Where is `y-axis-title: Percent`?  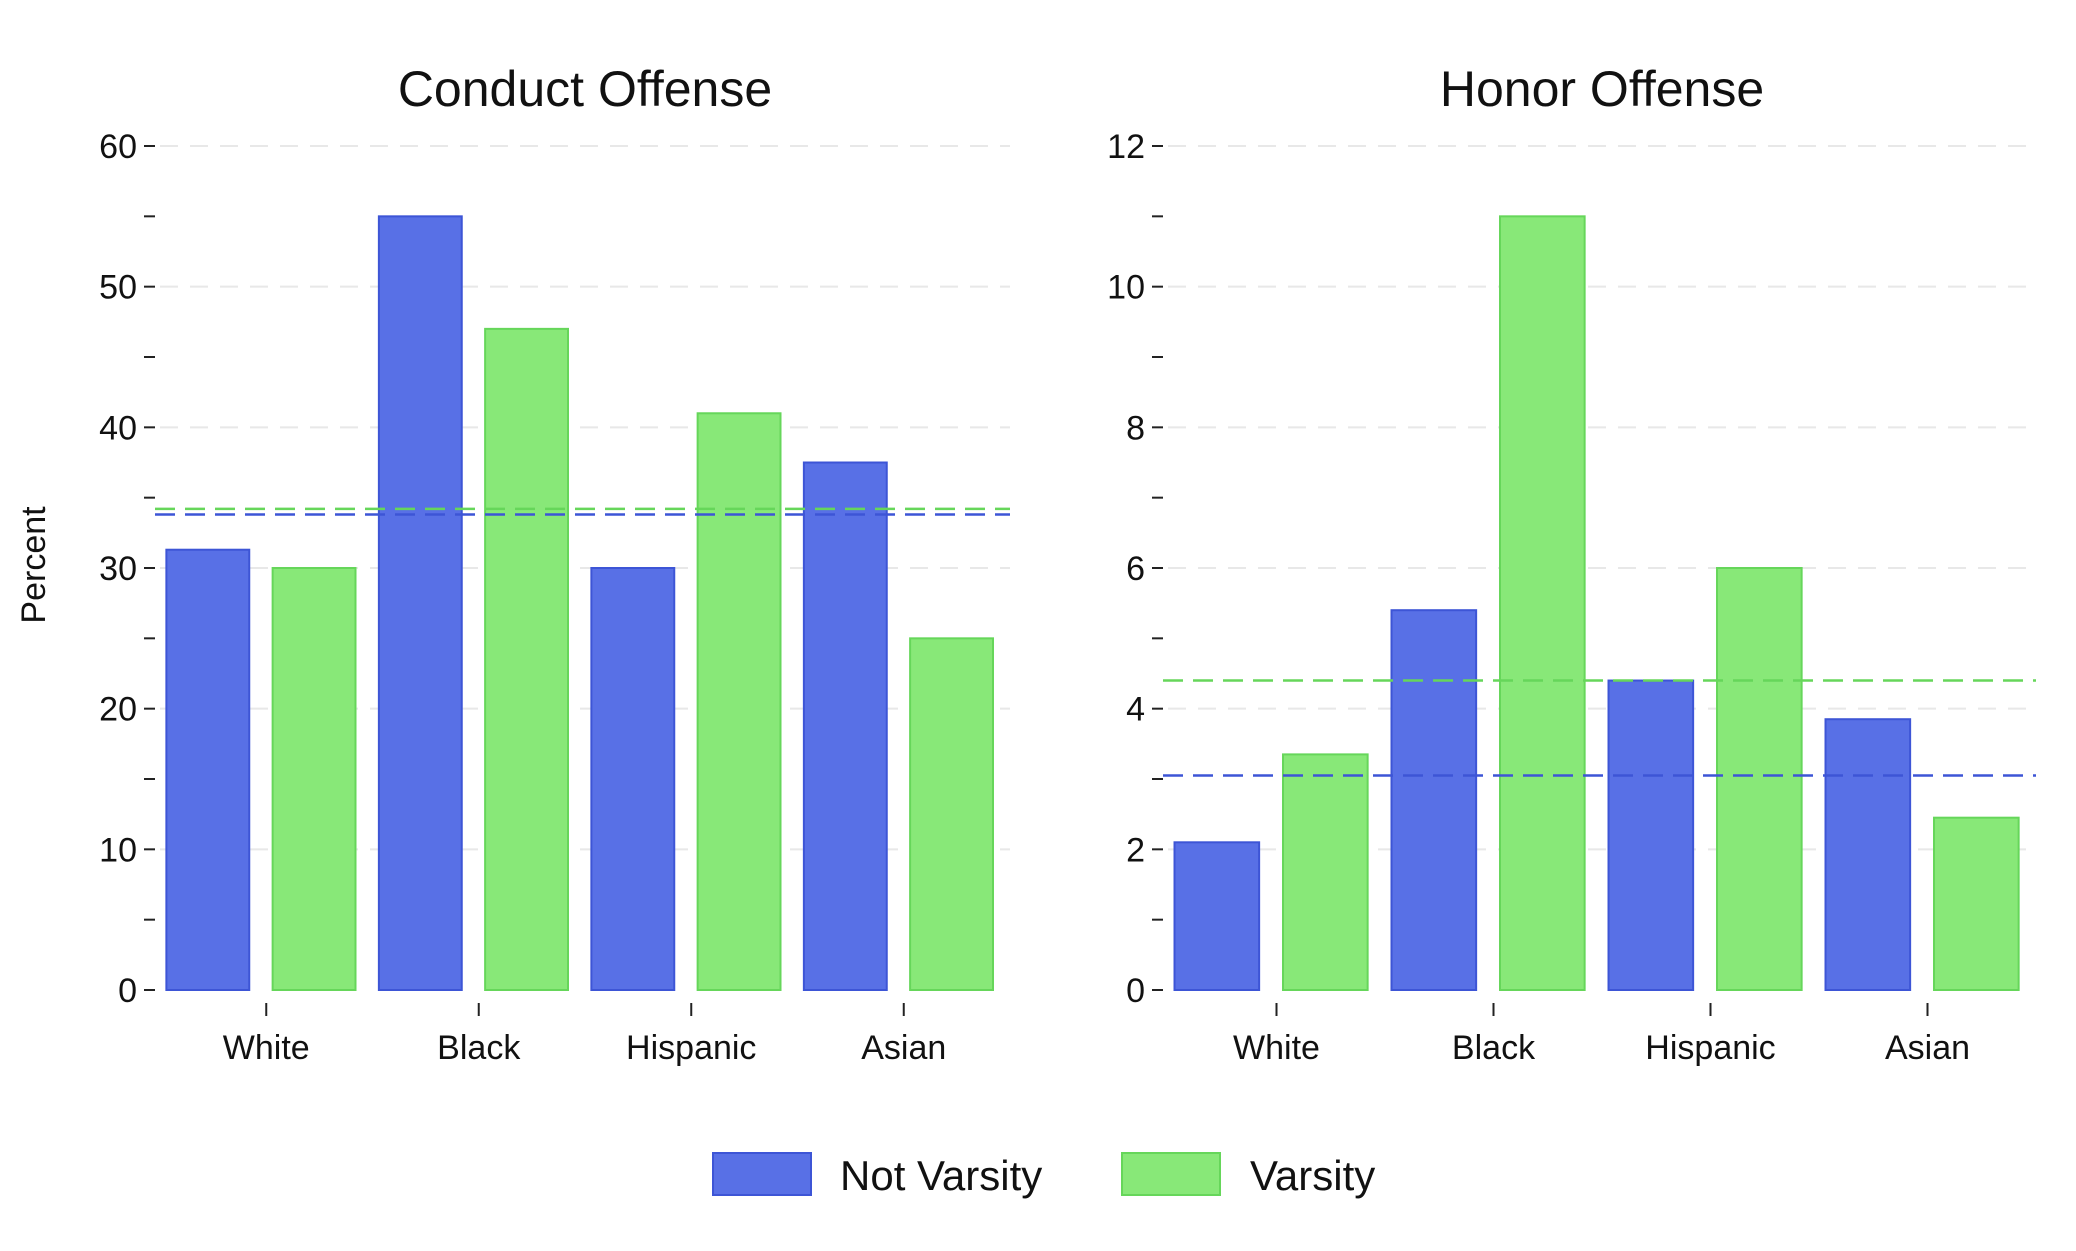 y-axis-title: Percent is located at coordinates (34, 565).